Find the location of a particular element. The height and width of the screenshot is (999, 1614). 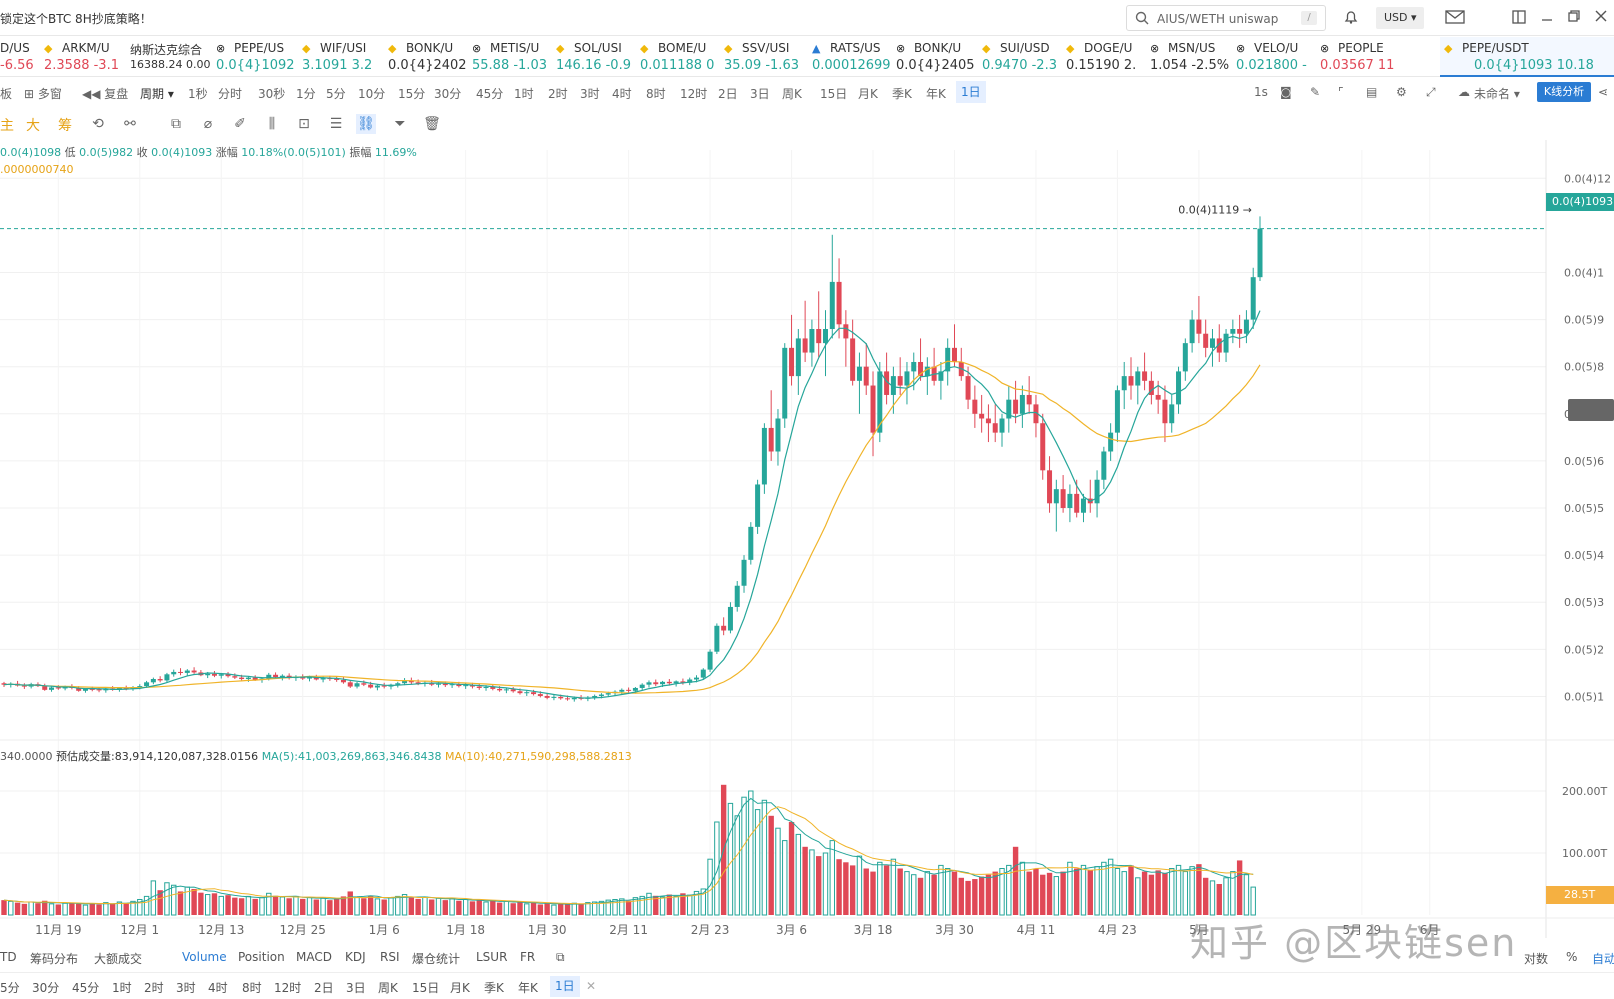

scale-option: % is located at coordinates (1572, 957).